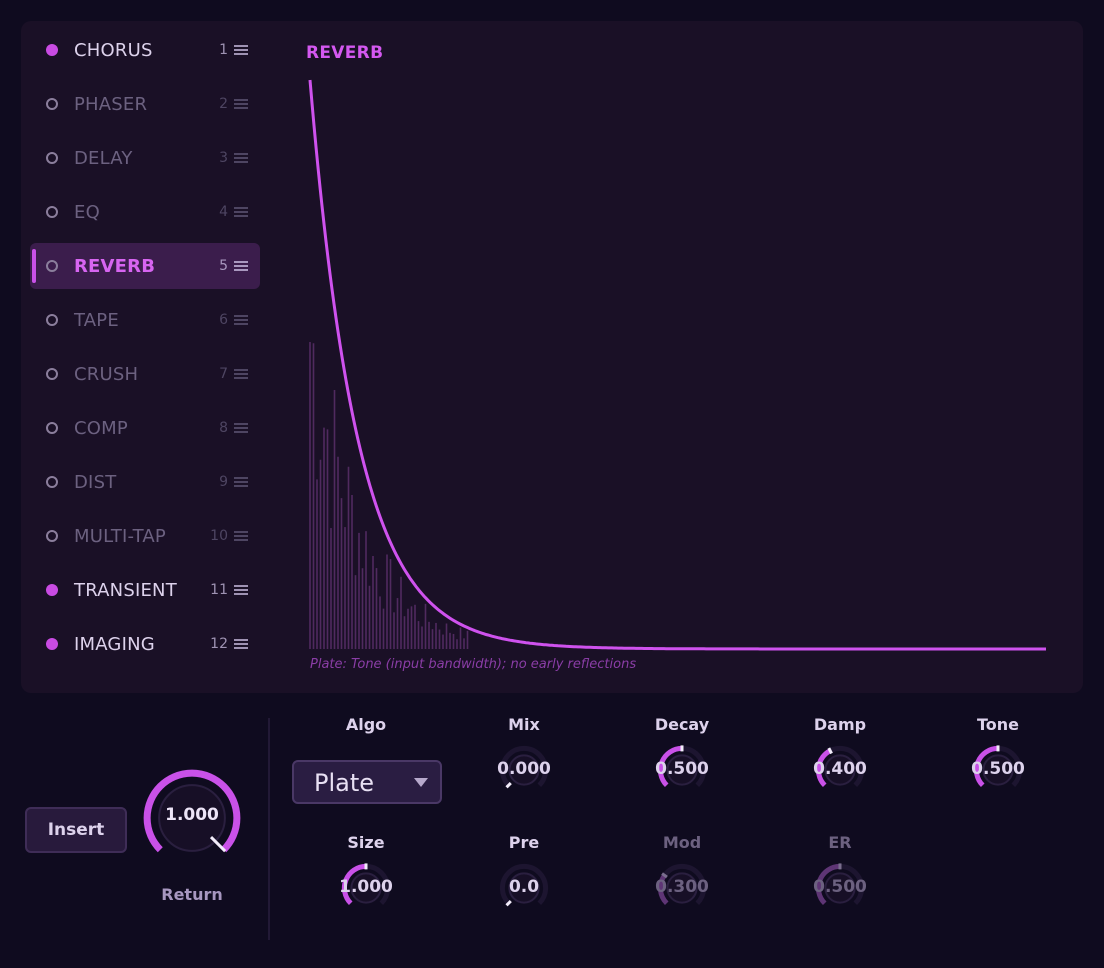  I want to click on mix-knob, so click(524, 770).